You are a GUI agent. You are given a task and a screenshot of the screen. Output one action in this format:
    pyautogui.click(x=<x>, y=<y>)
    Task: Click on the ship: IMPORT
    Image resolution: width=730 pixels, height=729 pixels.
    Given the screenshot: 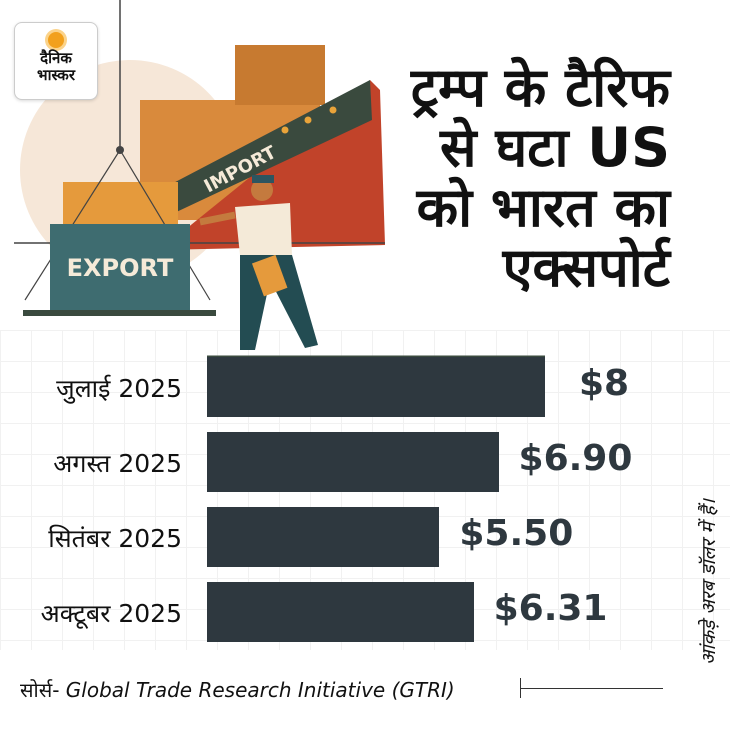 What is the action you would take?
    pyautogui.click(x=262, y=147)
    